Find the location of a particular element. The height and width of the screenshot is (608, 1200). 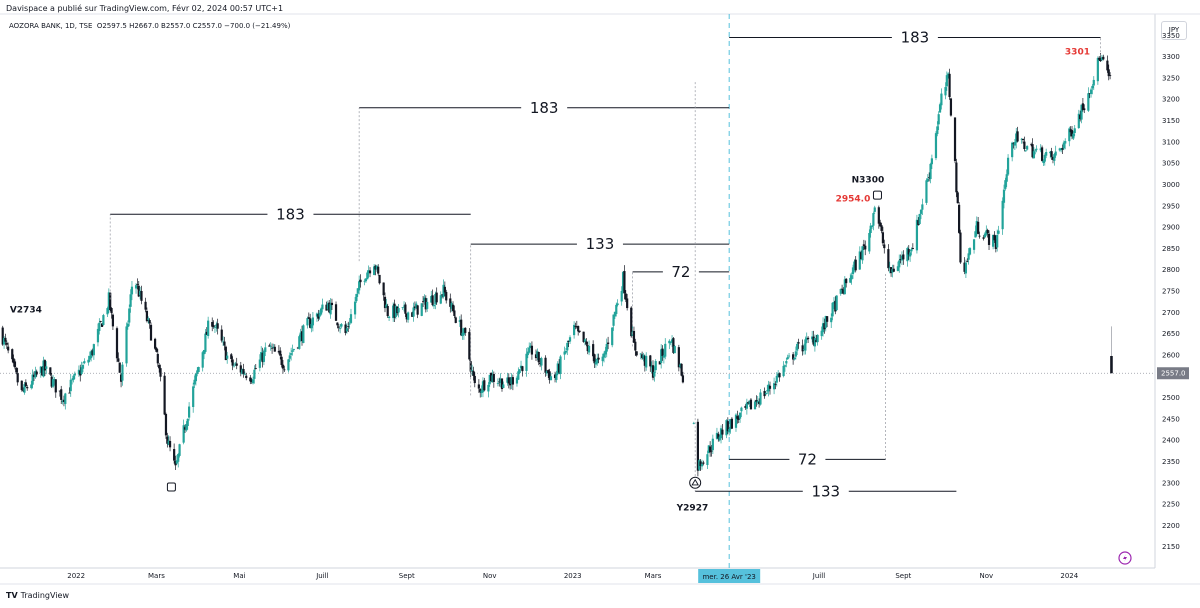

point-label: V2734 is located at coordinates (26, 310).